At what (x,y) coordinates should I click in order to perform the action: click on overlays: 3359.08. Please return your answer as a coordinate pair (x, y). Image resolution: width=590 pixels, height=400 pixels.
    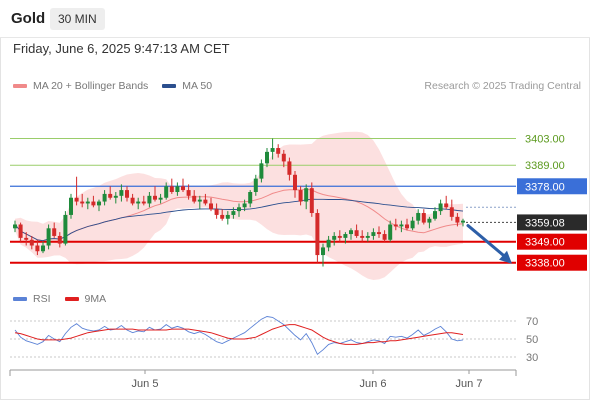
    Looking at the image, I should click on (526, 235).